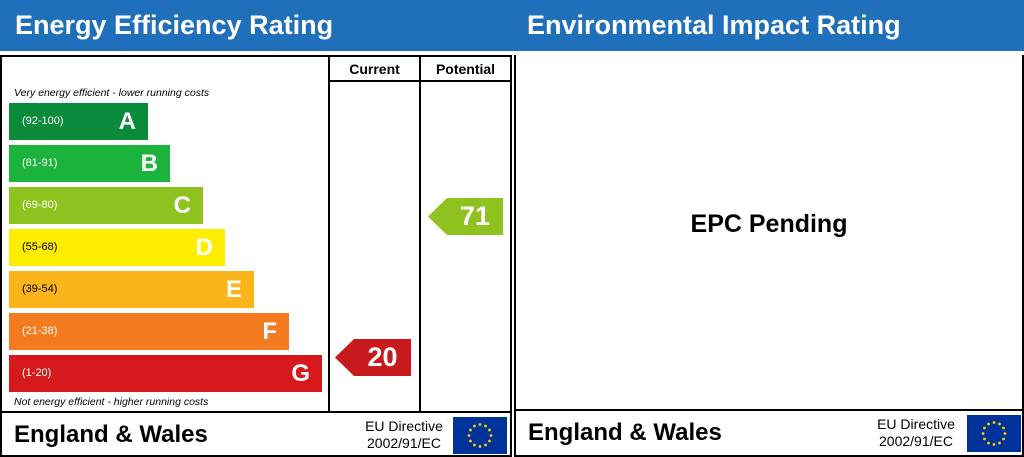 The image size is (1024, 457). Describe the element at coordinates (149, 163) in the screenshot. I see `band-b-letter: B` at that location.